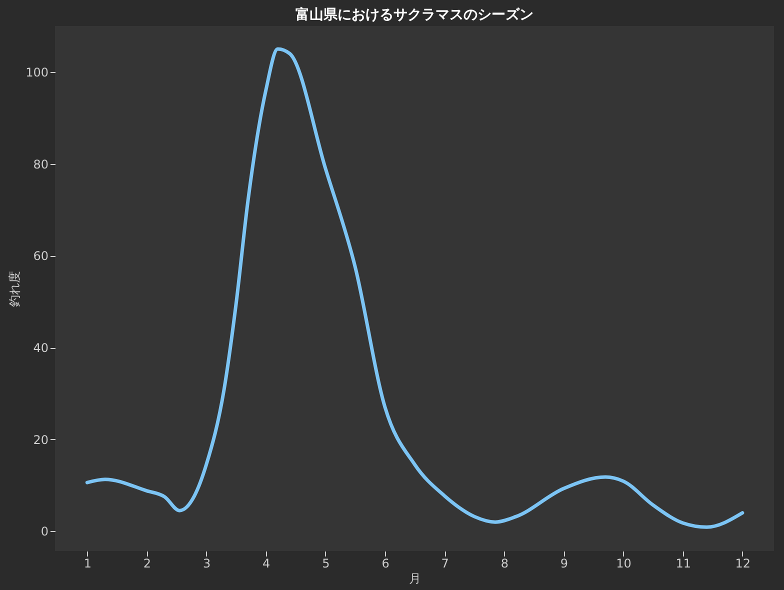  Describe the element at coordinates (415, 14) in the screenshot. I see `chart-title: 富山県におけるサクラマスのシーズン` at that location.